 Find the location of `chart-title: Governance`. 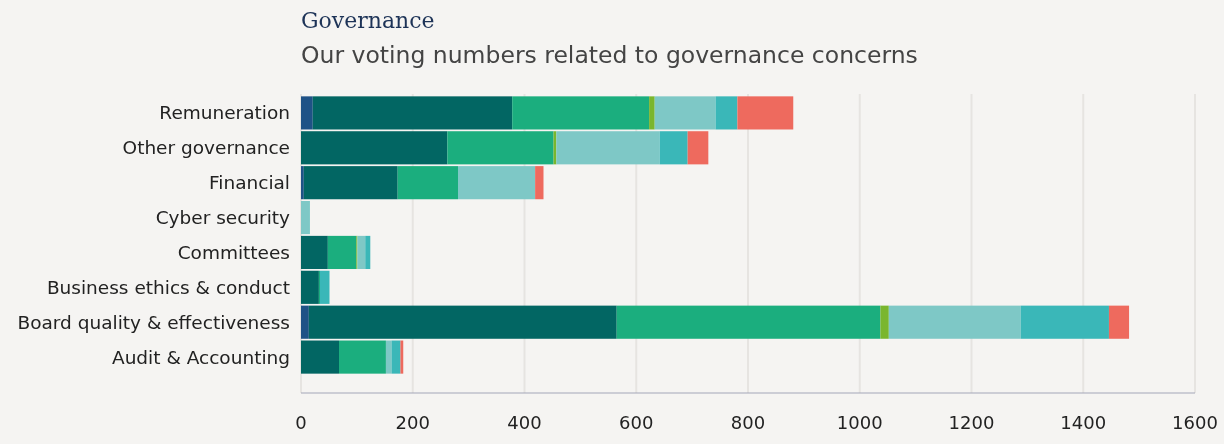

chart-title: Governance is located at coordinates (368, 20).